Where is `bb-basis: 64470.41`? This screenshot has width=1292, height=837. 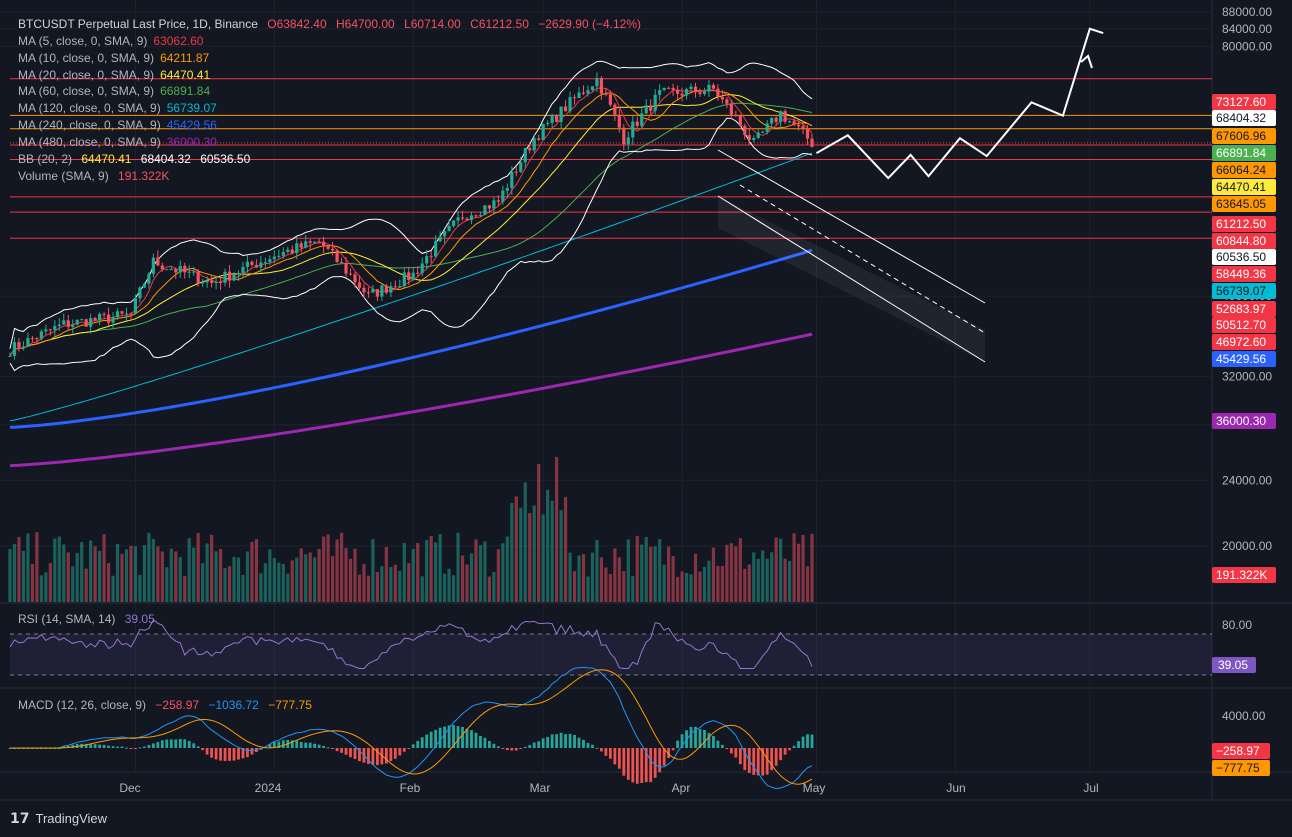 bb-basis: 64470.41 is located at coordinates (106, 159).